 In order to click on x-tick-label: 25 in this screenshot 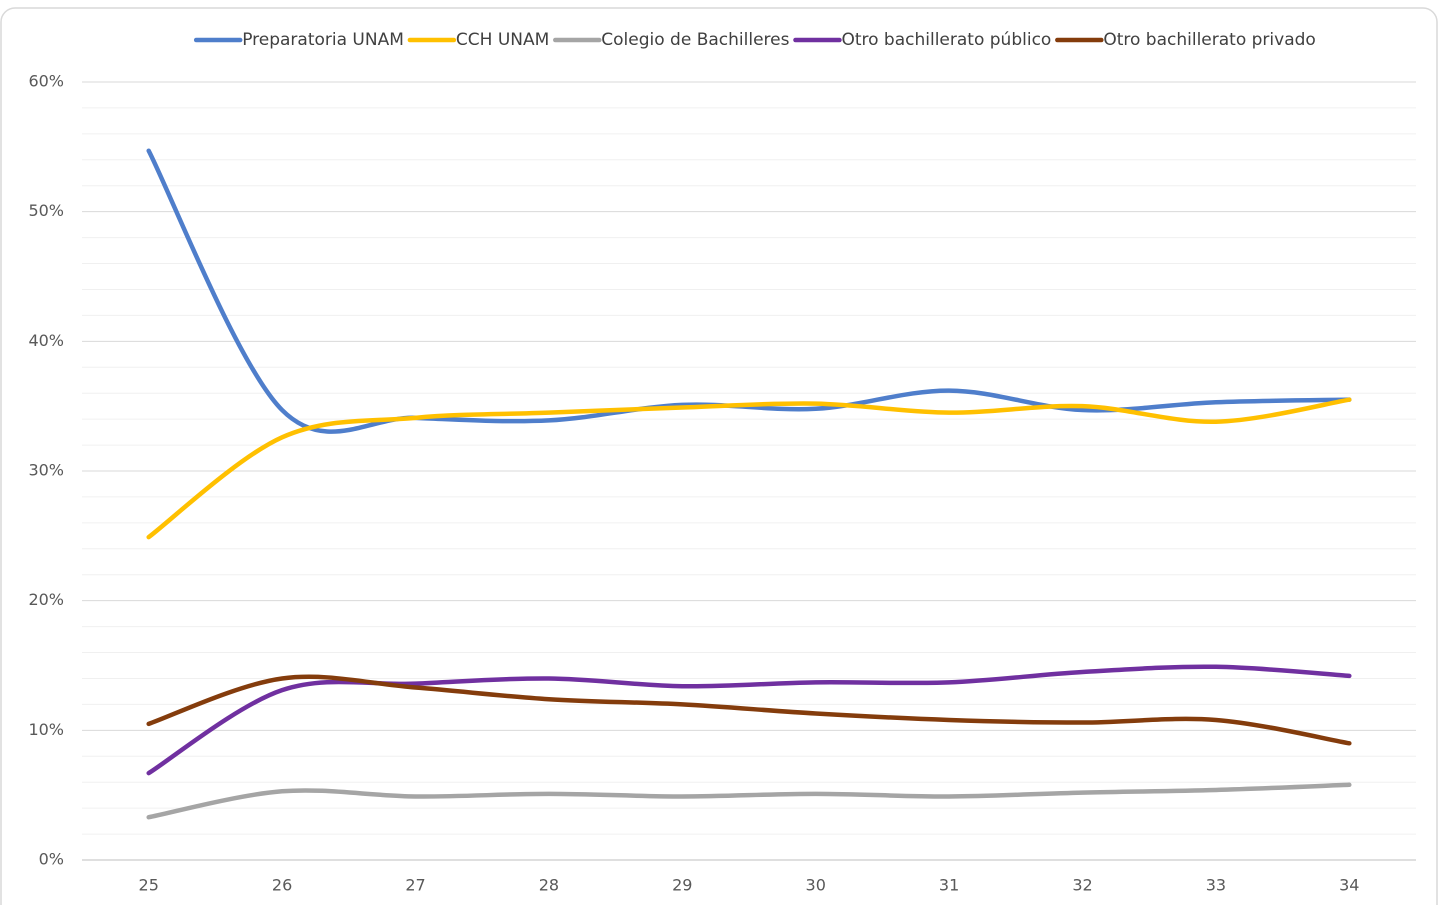, I will do `click(149, 885)`.